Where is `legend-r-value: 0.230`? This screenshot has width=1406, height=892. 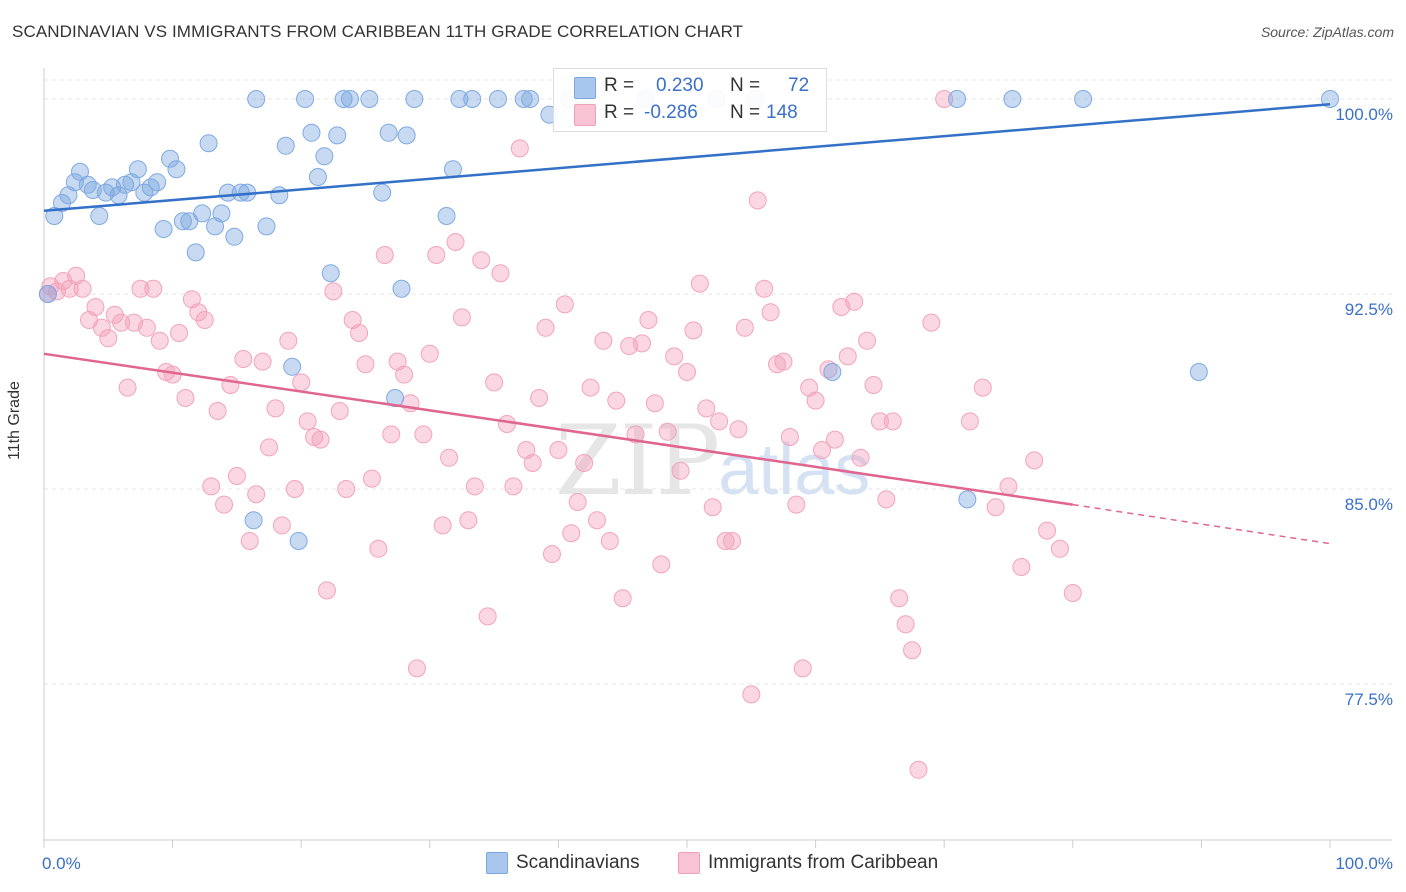
legend-r-value: 0.230 is located at coordinates (680, 85).